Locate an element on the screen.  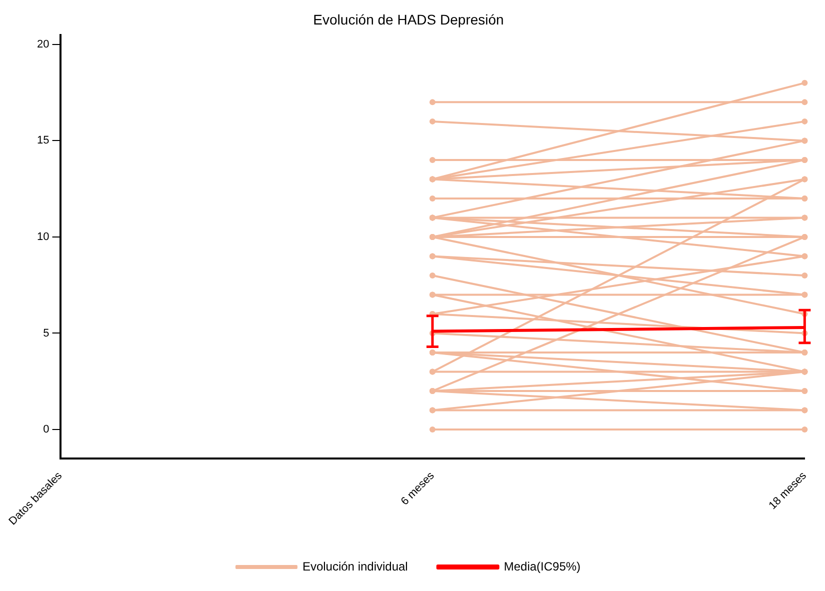
legend-label: Evolución individual is located at coordinates (355, 566).